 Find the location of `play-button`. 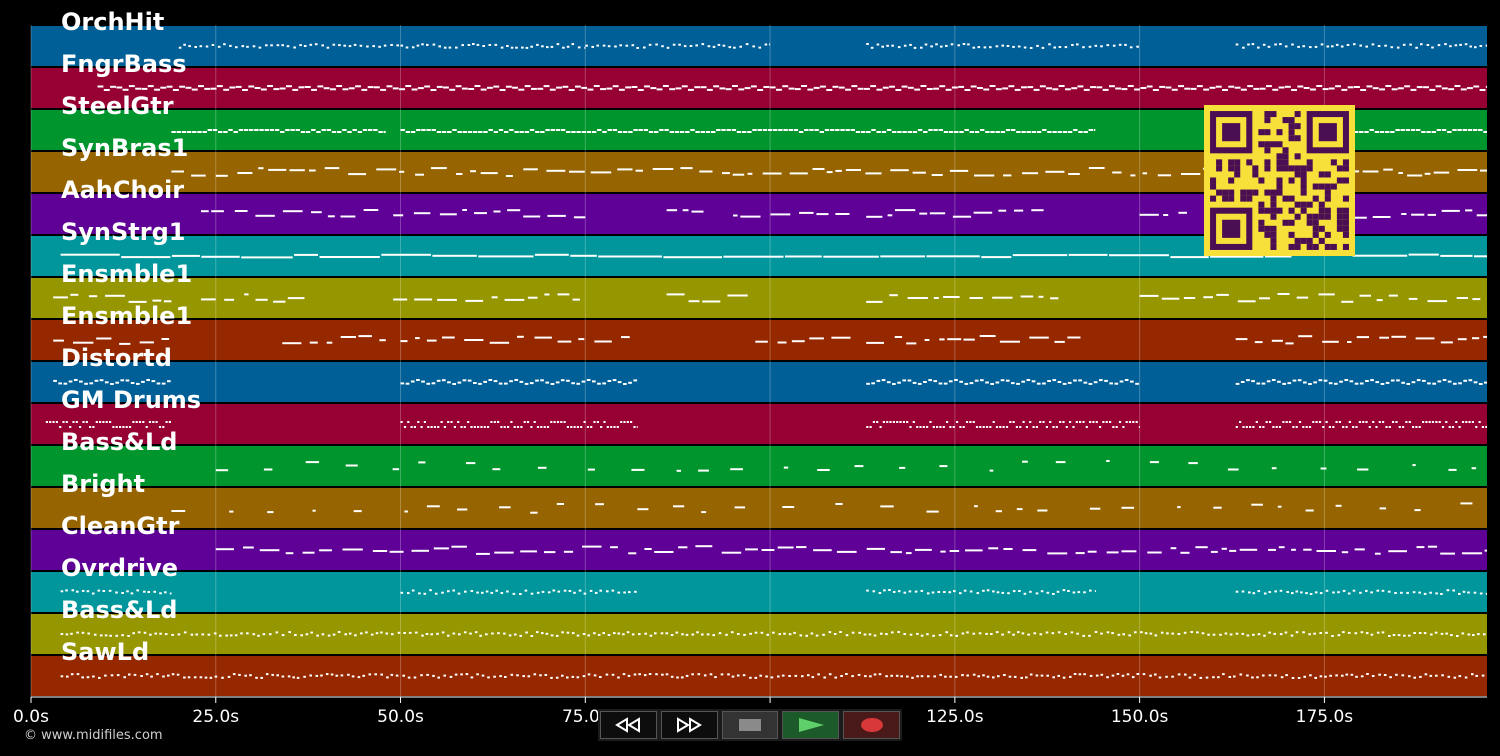

play-button is located at coordinates (811, 725).